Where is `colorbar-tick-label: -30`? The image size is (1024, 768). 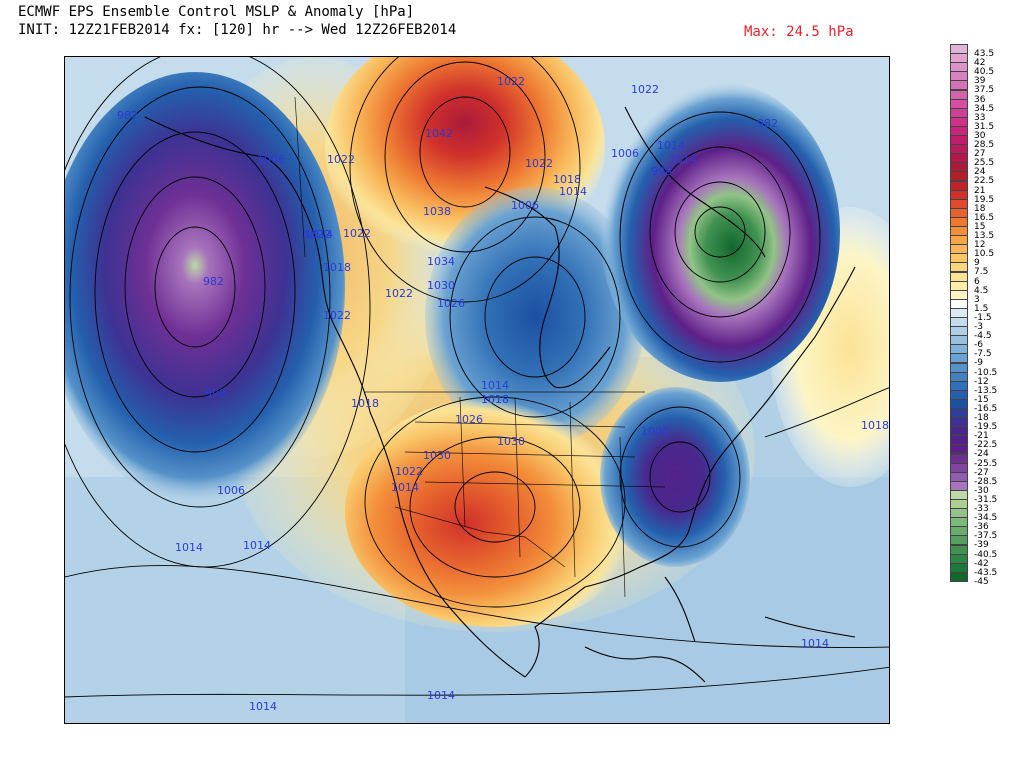
colorbar-tick-label: -30 is located at coordinates (981, 490).